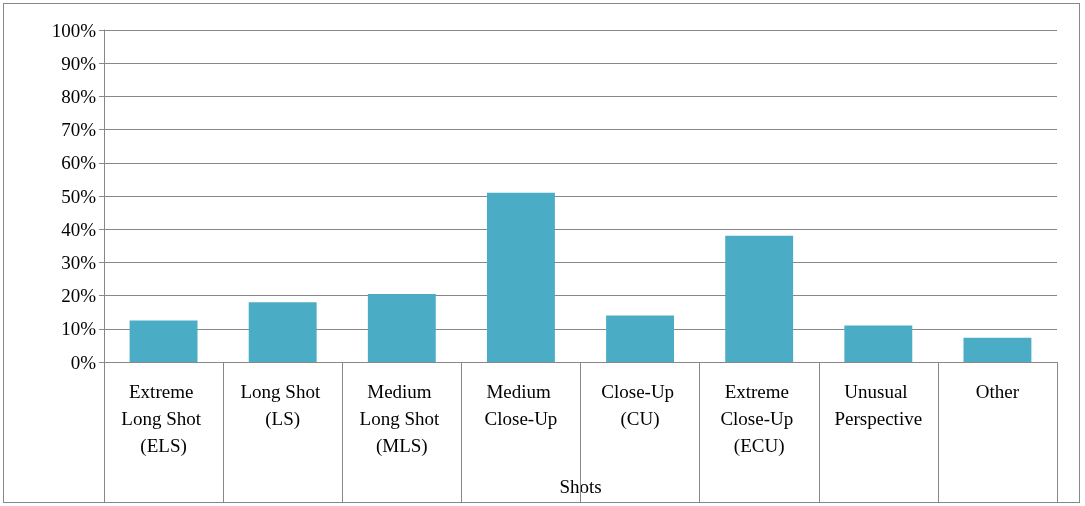 The width and height of the screenshot is (1085, 506). What do you see at coordinates (79, 262) in the screenshot?
I see `y-tick-label: 30%` at bounding box center [79, 262].